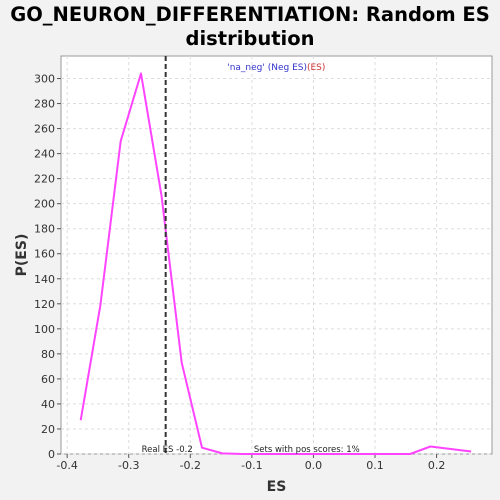 The width and height of the screenshot is (500, 500). I want to click on y-tick-label: 240, so click(44, 154).